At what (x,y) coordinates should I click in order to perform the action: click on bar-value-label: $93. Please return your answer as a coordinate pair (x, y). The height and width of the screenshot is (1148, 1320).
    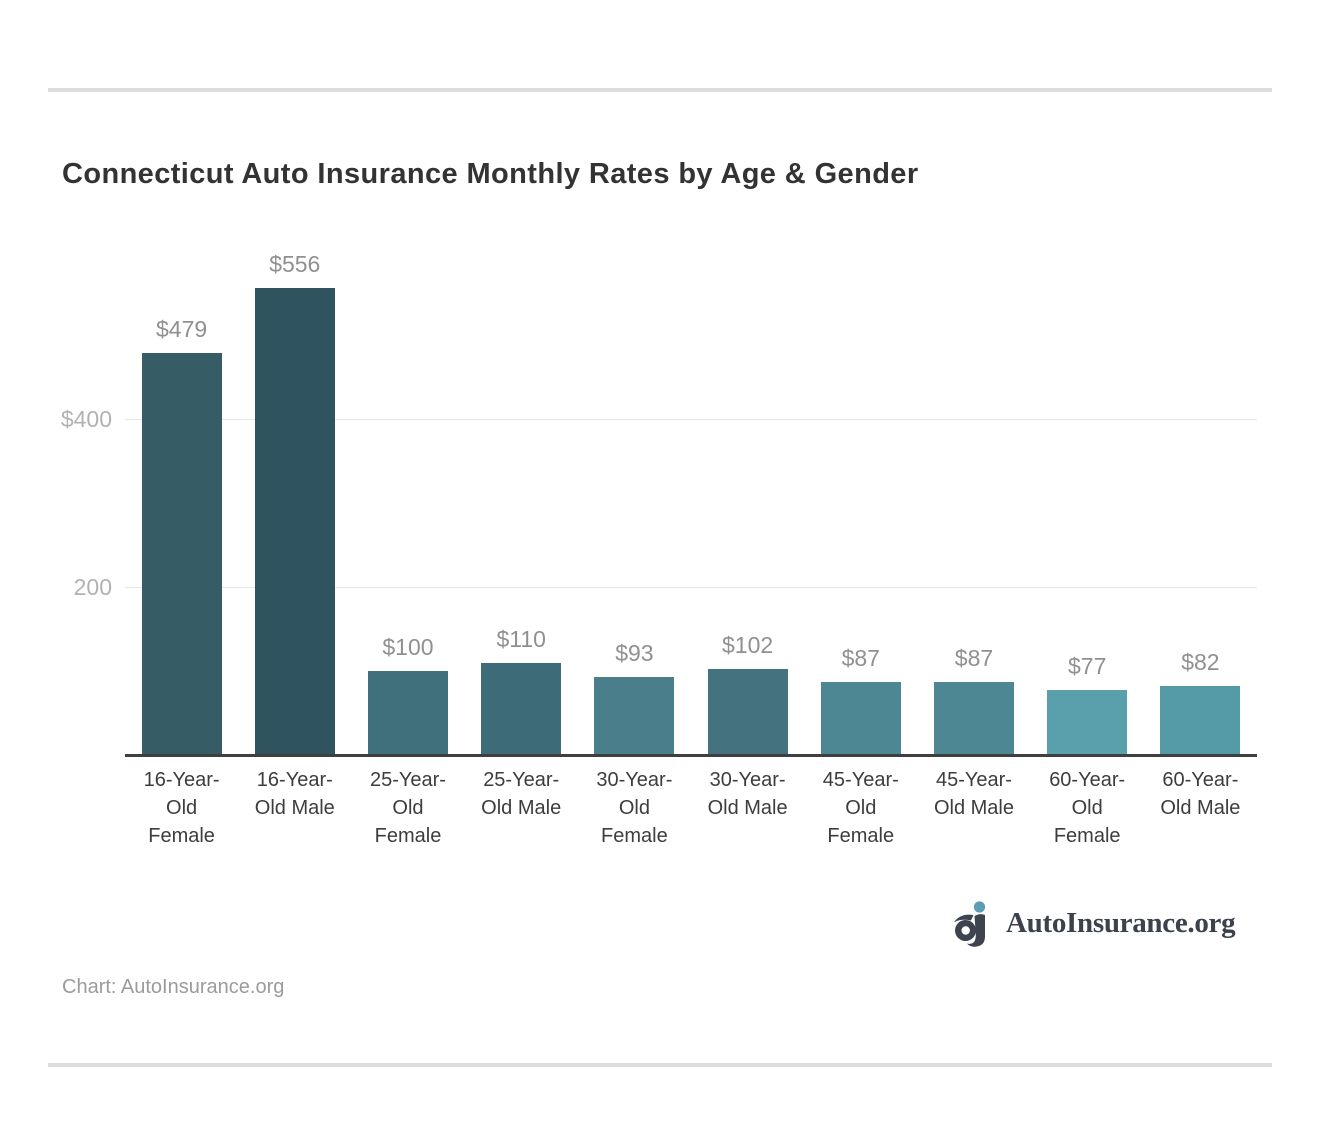
    Looking at the image, I should click on (634, 653).